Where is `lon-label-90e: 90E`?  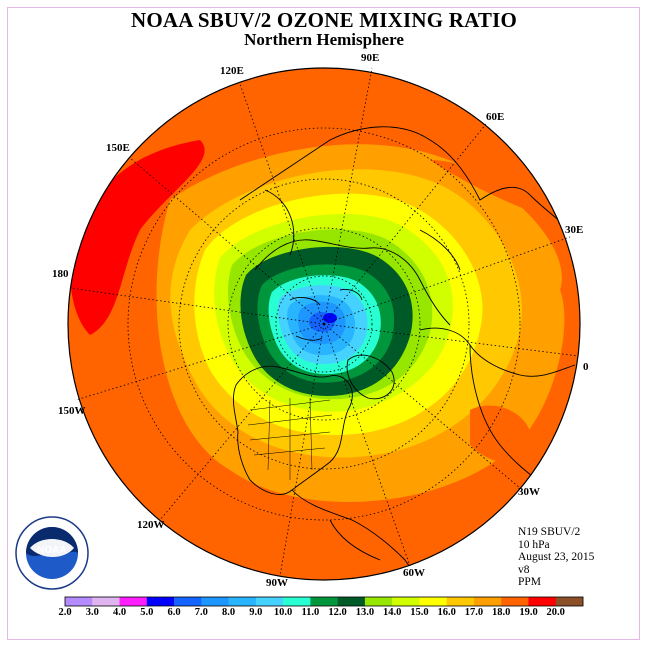
lon-label-90e: 90E is located at coordinates (370, 58).